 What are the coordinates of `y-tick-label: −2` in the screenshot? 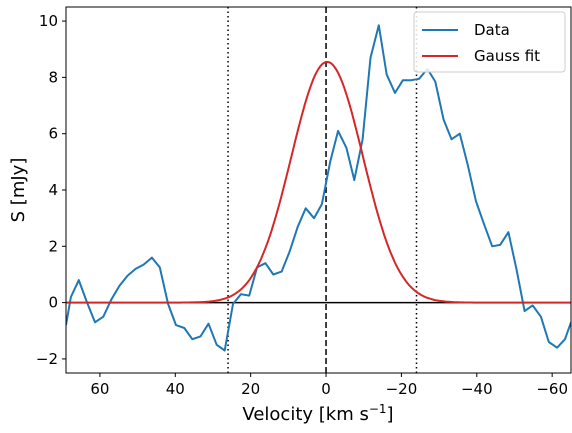 It's located at (47, 359).